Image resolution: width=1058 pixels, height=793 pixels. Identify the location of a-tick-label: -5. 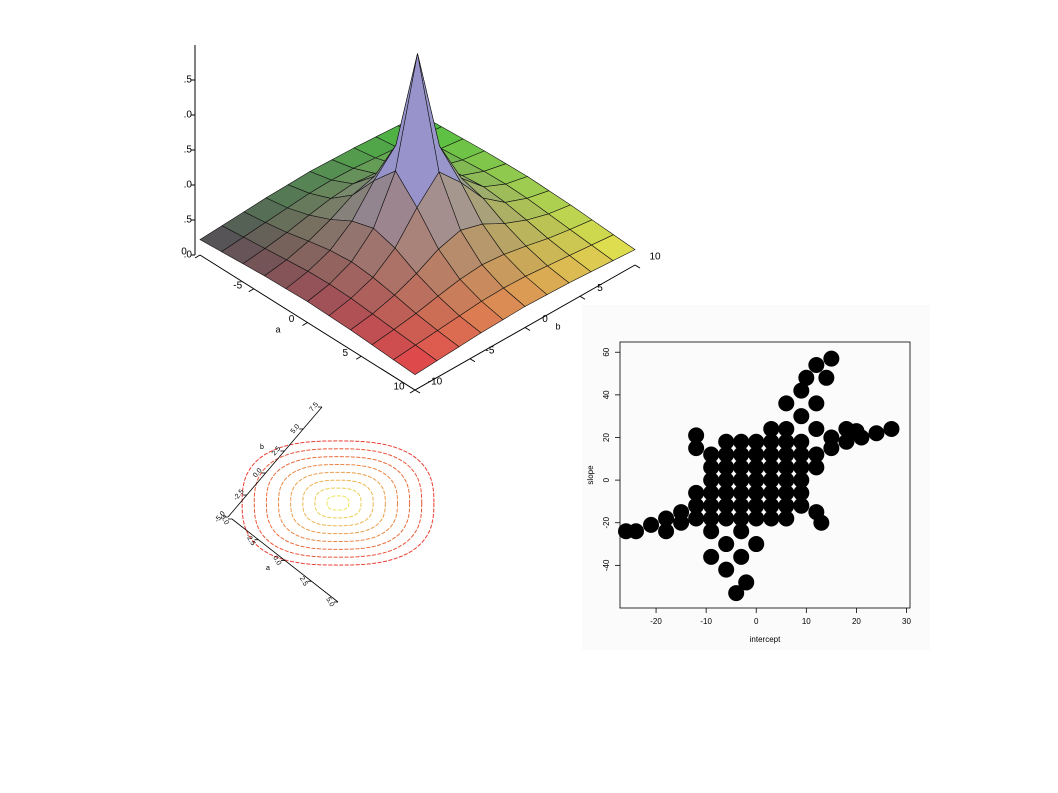
(237, 285).